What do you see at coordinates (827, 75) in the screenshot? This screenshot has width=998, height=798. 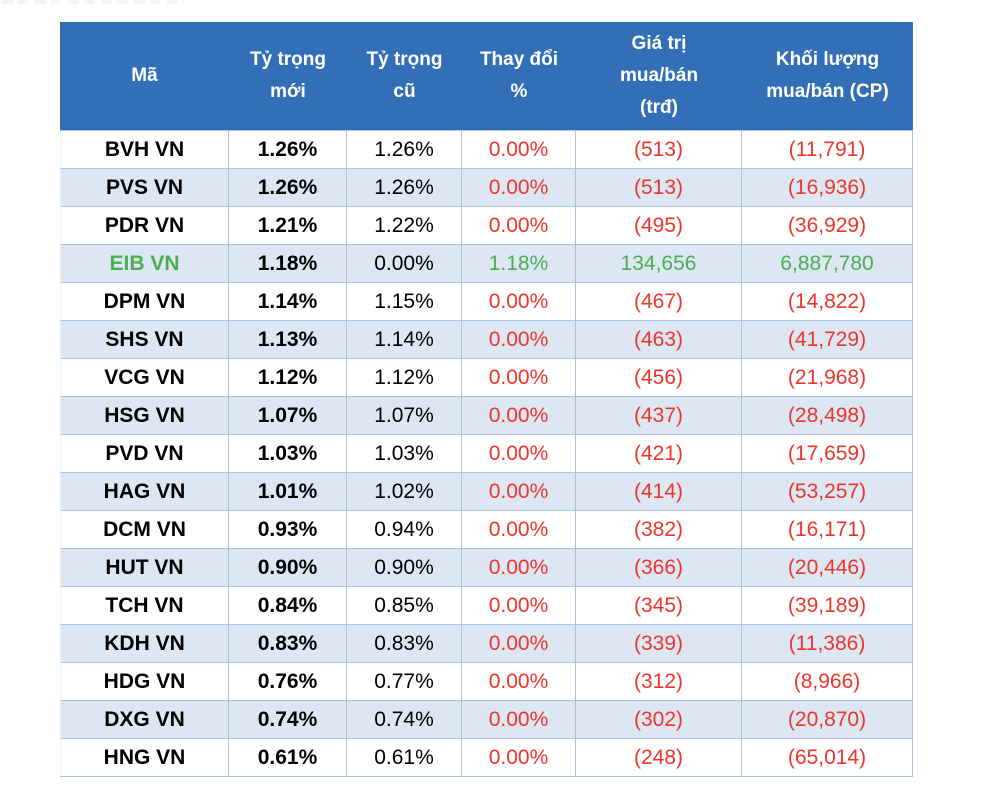 I see `column-header-khoi-luong-mua-ban: Khối lượng mua/bán (CP)` at bounding box center [827, 75].